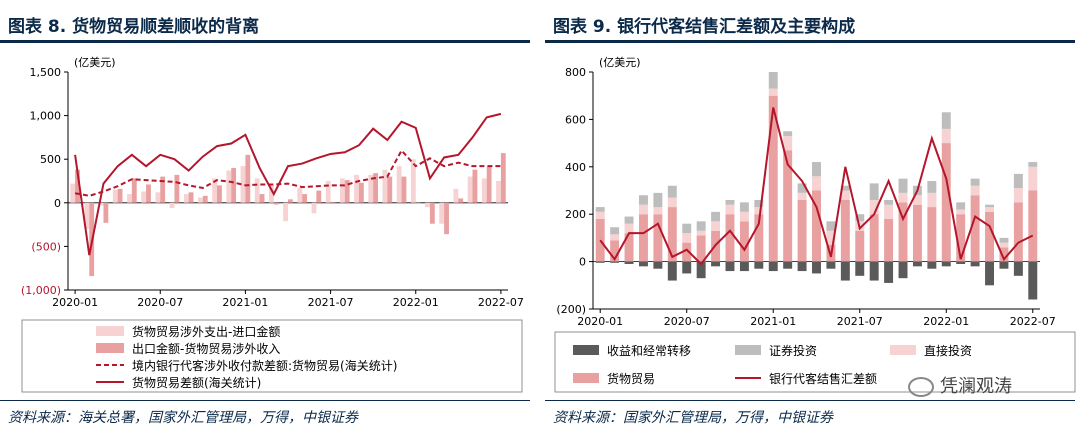 This screenshot has width=1080, height=437. I want to click on legend-label: 货物贸易涉外支出-进口金额, so click(206, 331).